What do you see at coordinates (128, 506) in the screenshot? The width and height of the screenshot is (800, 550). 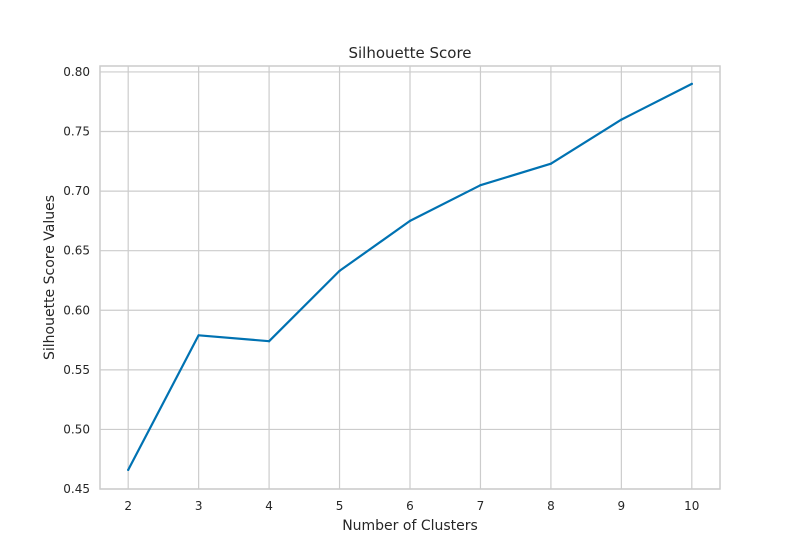 I see `x-tick-label: 2` at bounding box center [128, 506].